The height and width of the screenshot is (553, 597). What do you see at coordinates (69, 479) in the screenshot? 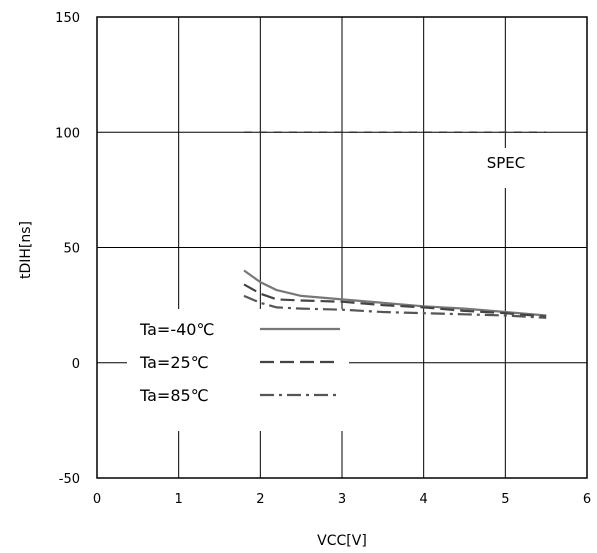
I see `y-tick-label: -50` at bounding box center [69, 479].